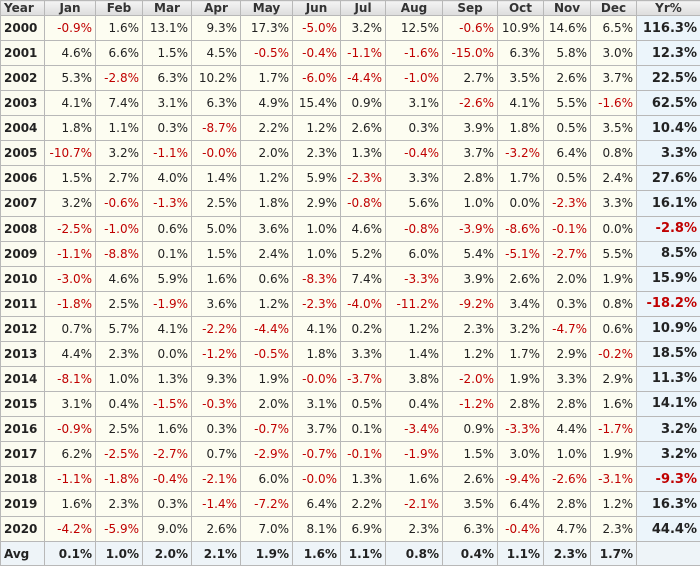 Image resolution: width=700 pixels, height=566 pixels. Describe the element at coordinates (414, 529) in the screenshot. I see `monthly-return: 2.3%` at that location.